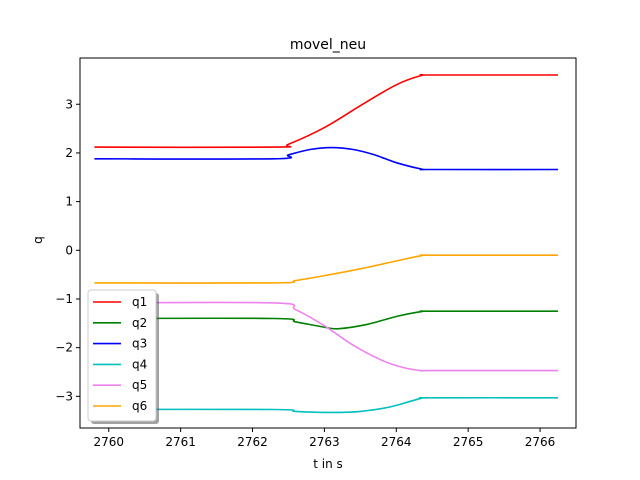  What do you see at coordinates (326, 336) in the screenshot?
I see `series-line-q5` at bounding box center [326, 336].